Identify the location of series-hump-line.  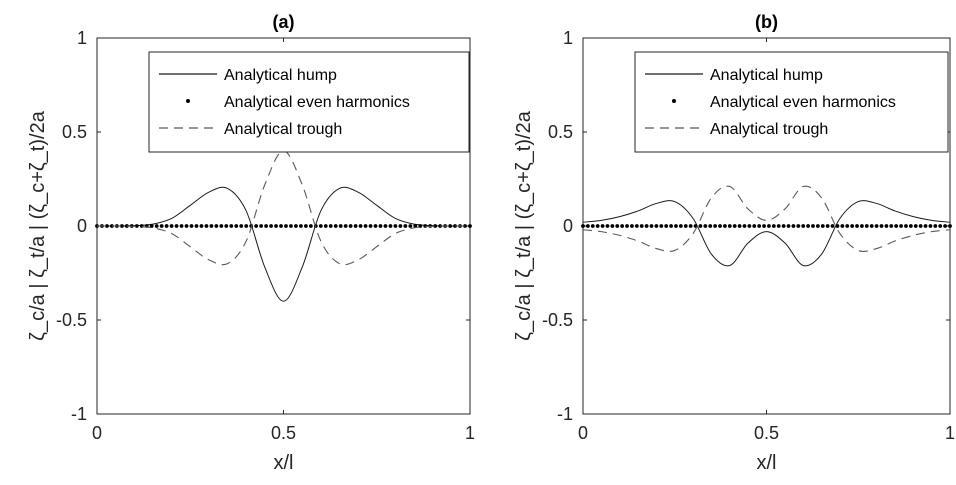
(283, 244).